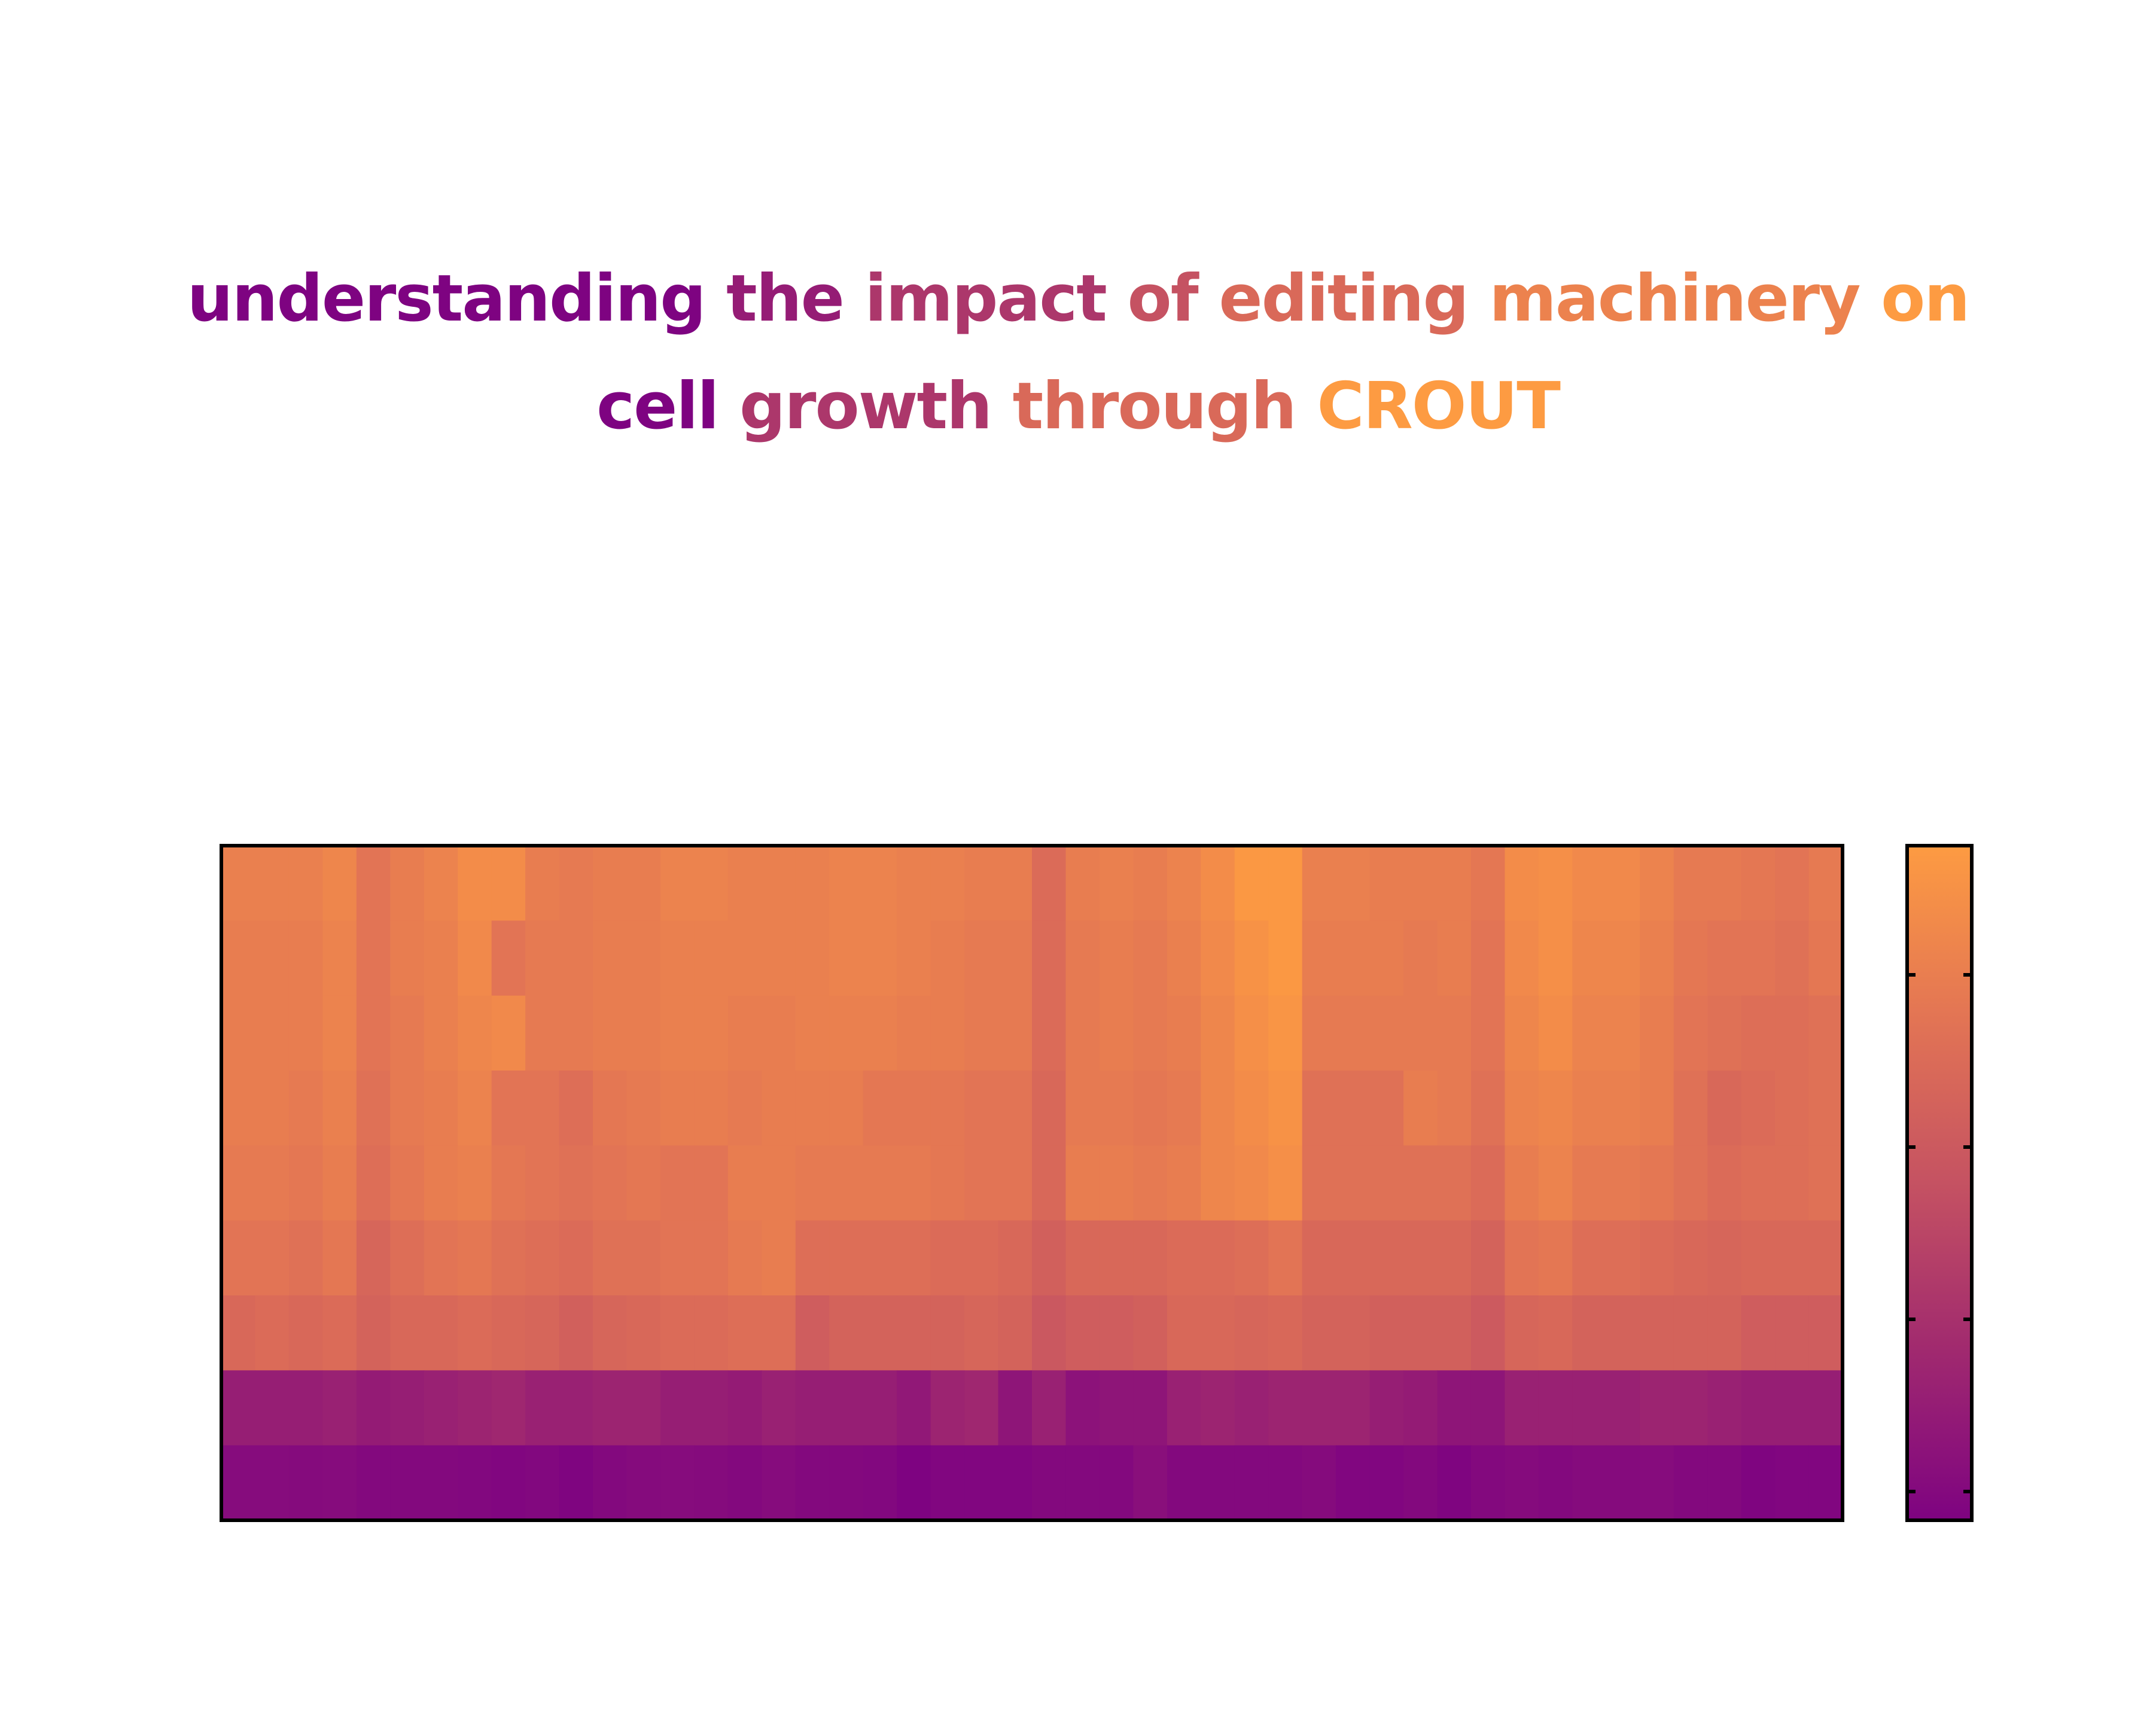  Describe the element at coordinates (1163, 298) in the screenshot. I see `title-word: of` at that location.